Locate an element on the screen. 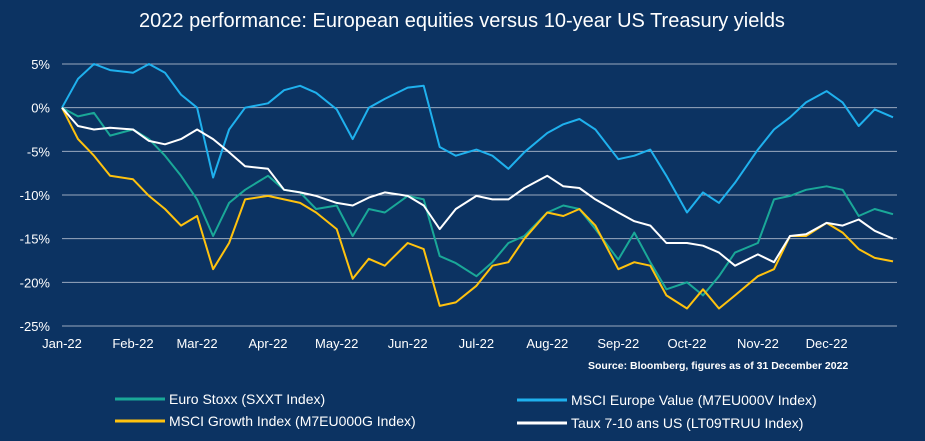 The height and width of the screenshot is (441, 925). y-tick-label: -15% is located at coordinates (35, 239).